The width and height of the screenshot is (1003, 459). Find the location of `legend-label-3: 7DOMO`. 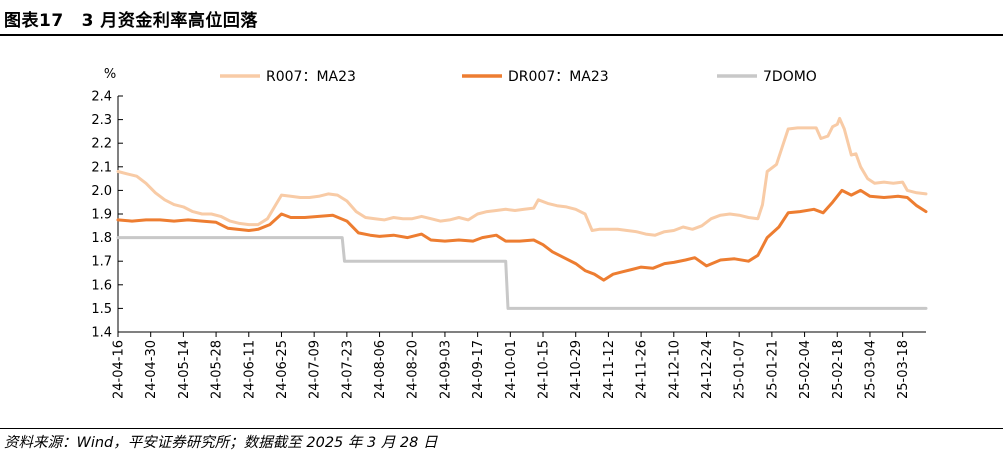

legend-label-3: 7DOMO is located at coordinates (790, 77).